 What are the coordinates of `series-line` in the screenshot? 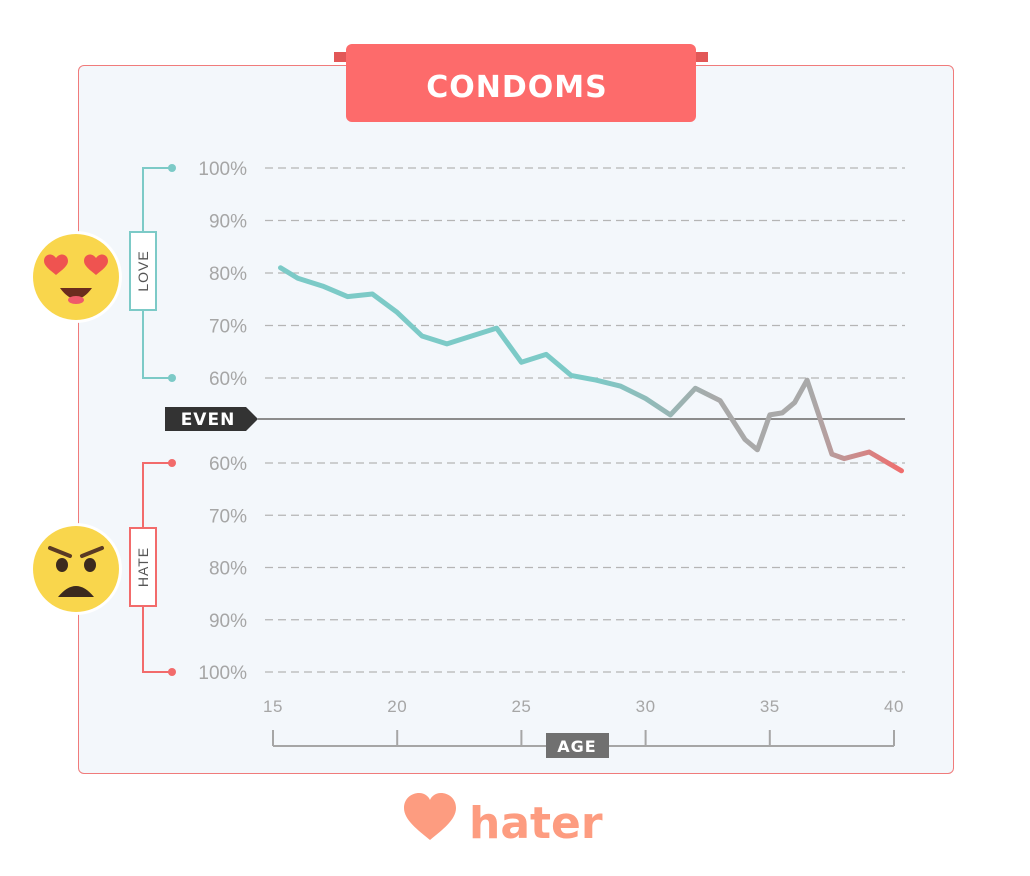 It's located at (591, 369).